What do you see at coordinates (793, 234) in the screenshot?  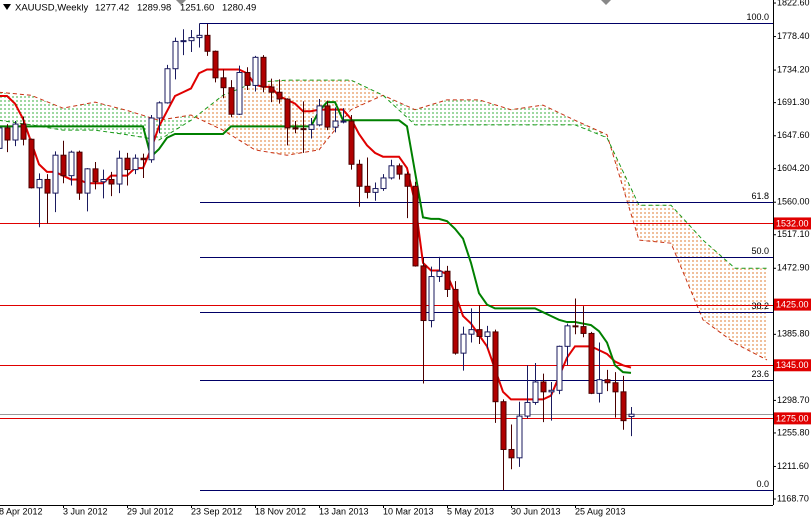 I see `y-tick-label: 1517.10` at bounding box center [793, 234].